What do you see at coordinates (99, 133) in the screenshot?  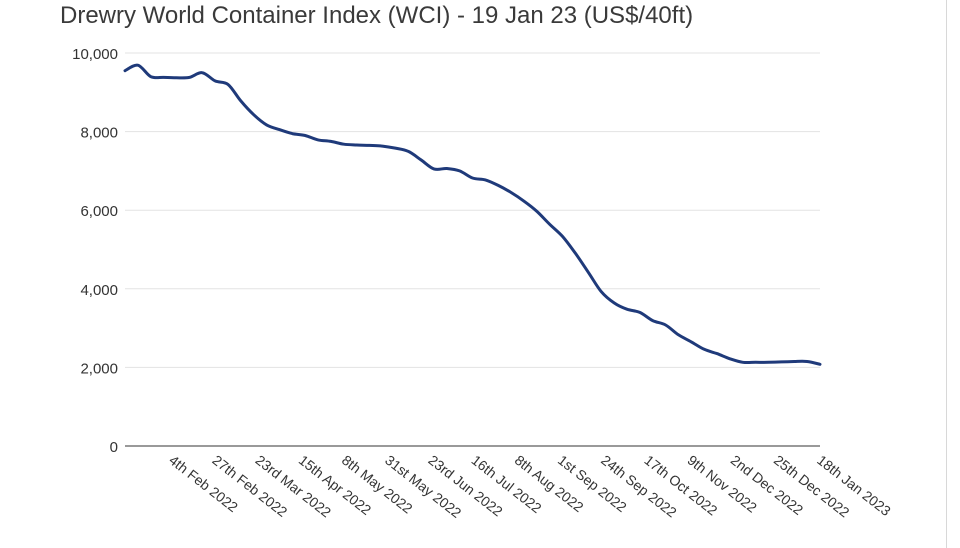 I see `y-tick-label: 8,000` at bounding box center [99, 133].